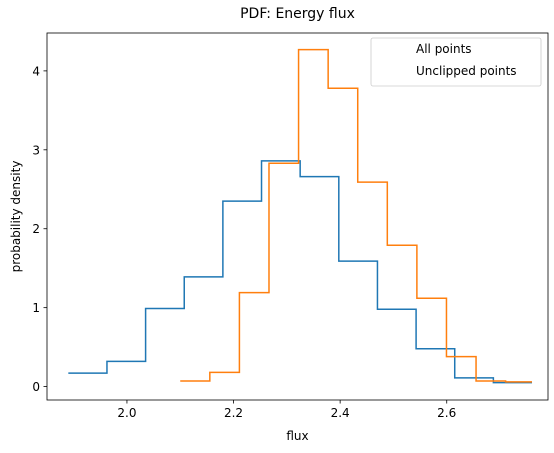 The image size is (554, 453). Describe the element at coordinates (446, 413) in the screenshot. I see `x-tick-label: 2.6` at that location.